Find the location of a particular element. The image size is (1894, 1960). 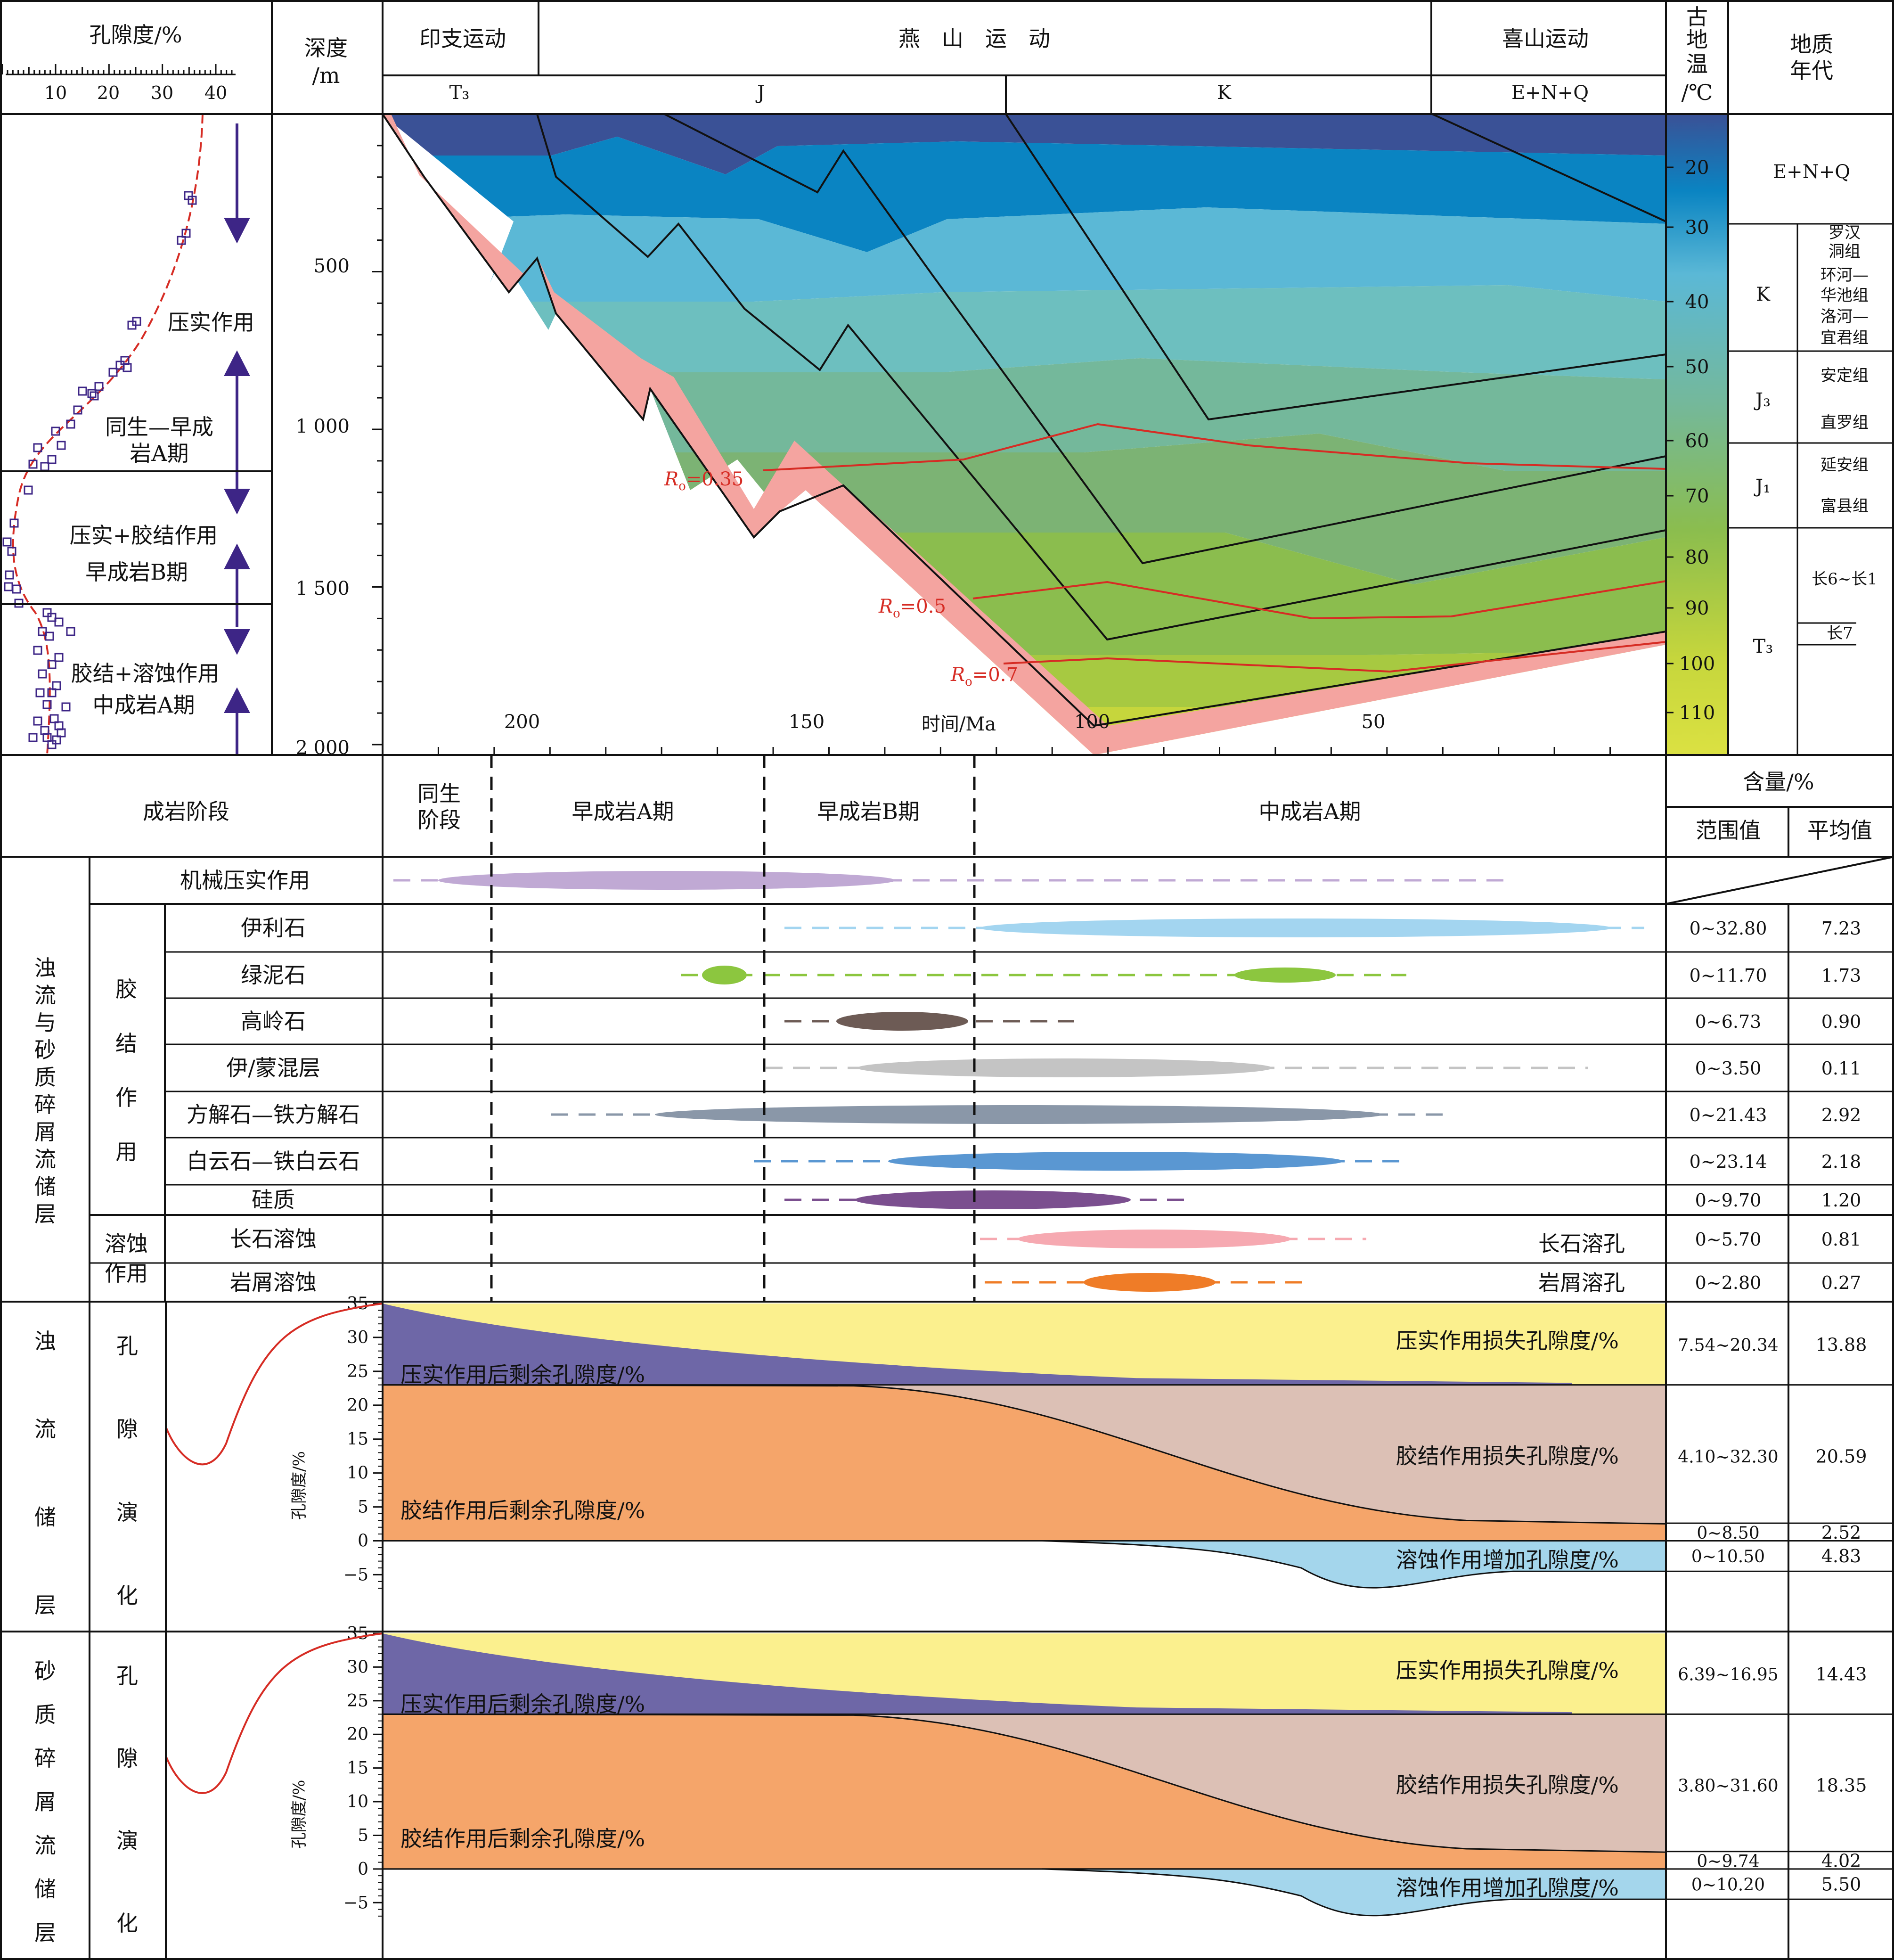

process-name: 高岭石 is located at coordinates (273, 1022).